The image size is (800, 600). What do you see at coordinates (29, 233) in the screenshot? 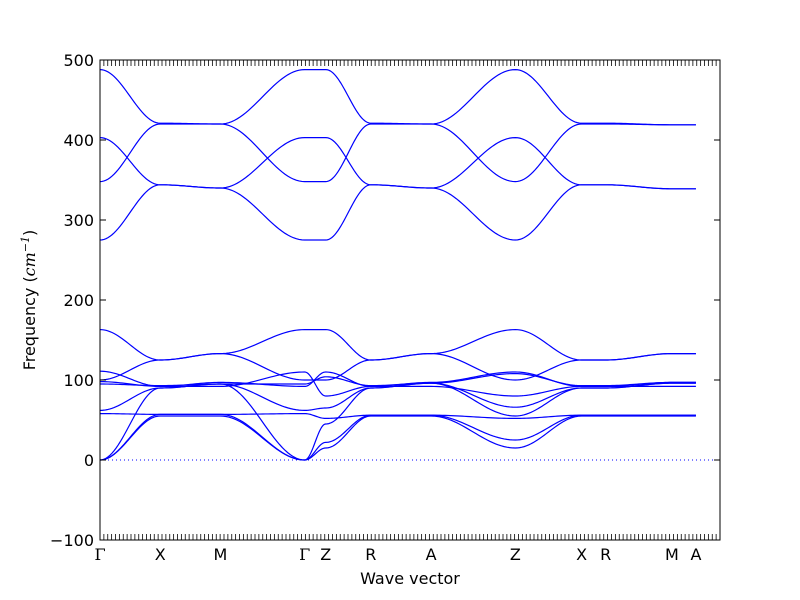
I see `y-axis-title-close: )` at bounding box center [29, 233].